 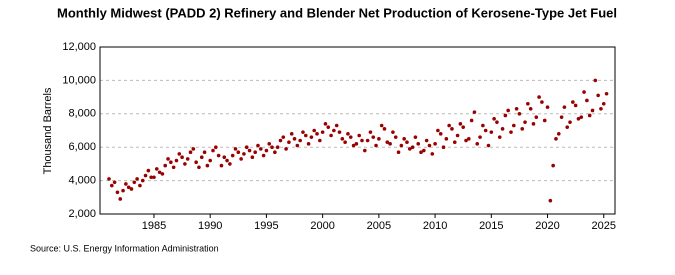 What do you see at coordinates (210, 226) in the screenshot?
I see `x-tick-label: 1990` at bounding box center [210, 226].